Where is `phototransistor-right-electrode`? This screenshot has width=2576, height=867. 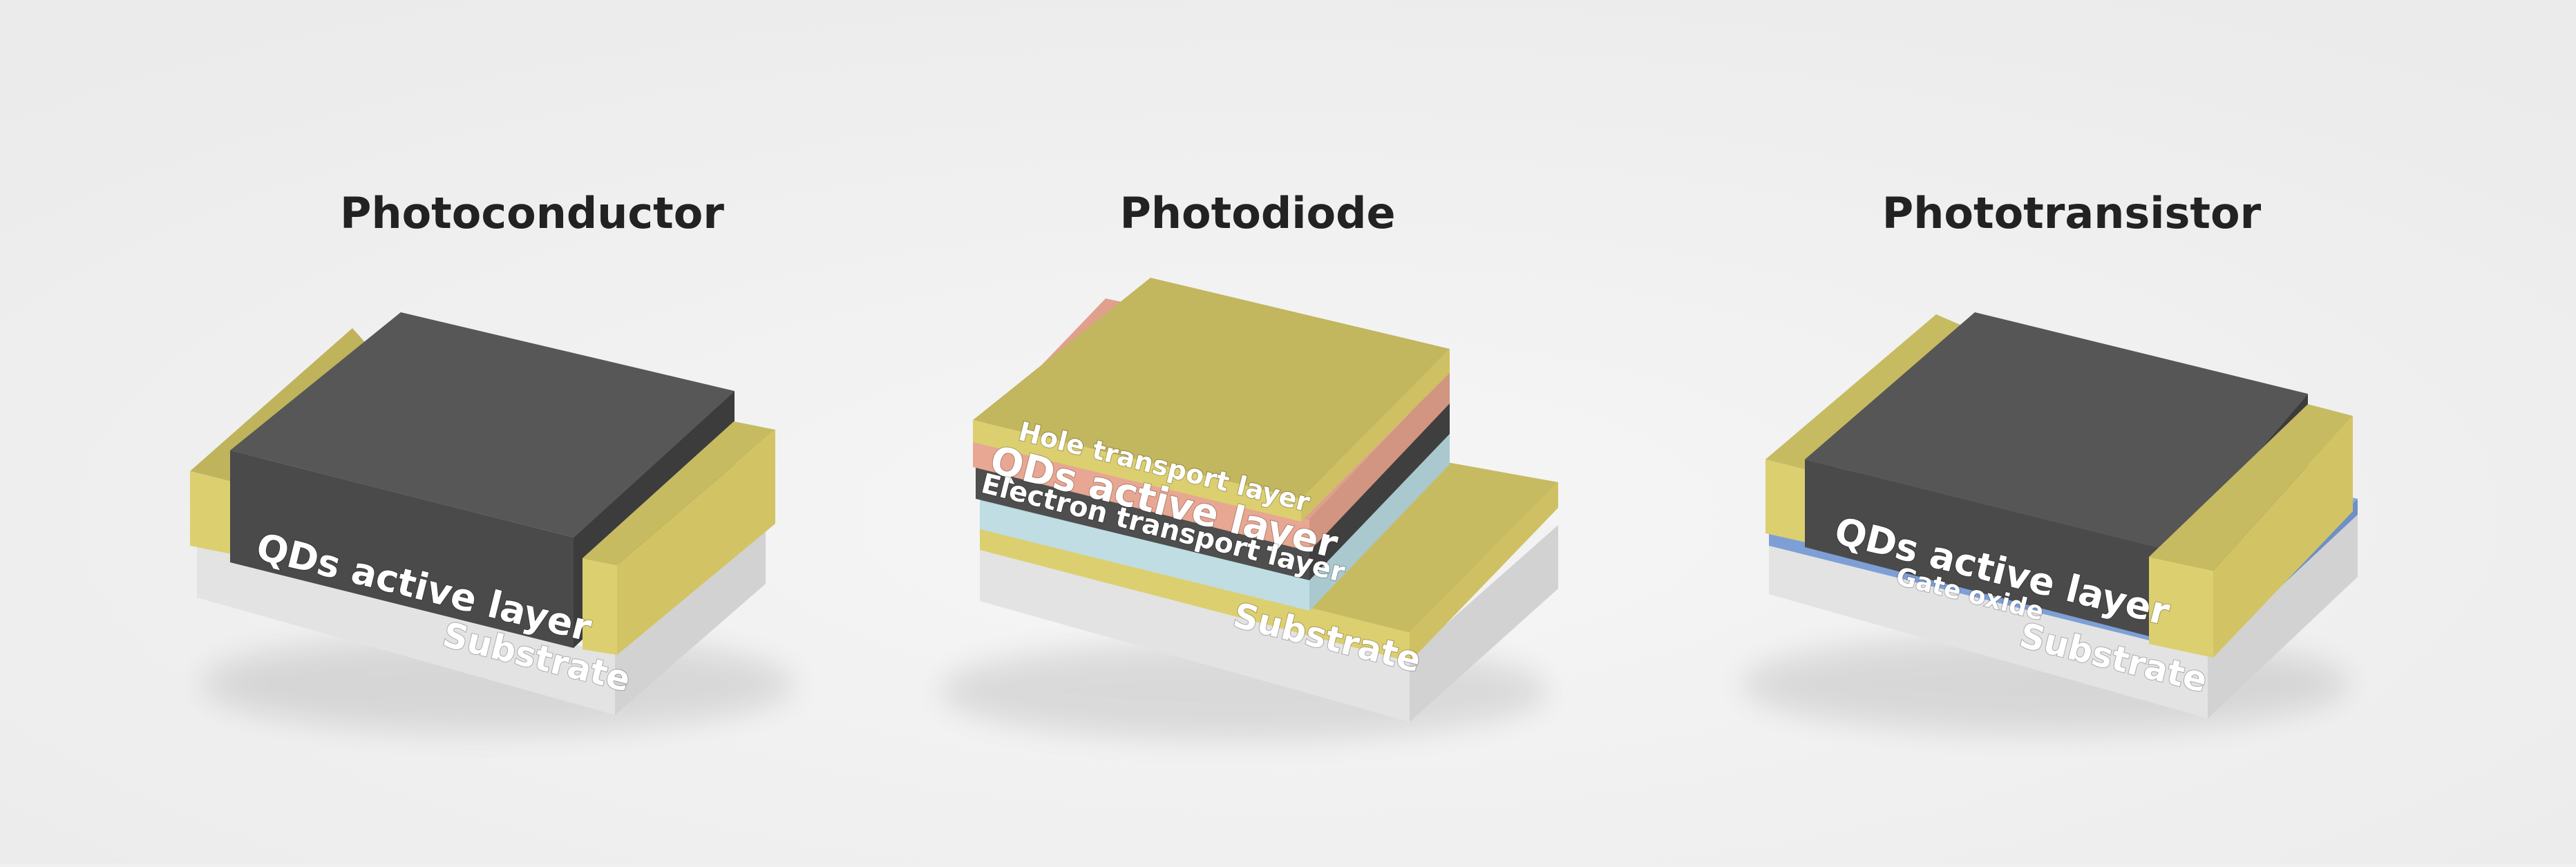
phototransistor-right-electrode is located at coordinates (2251, 531).